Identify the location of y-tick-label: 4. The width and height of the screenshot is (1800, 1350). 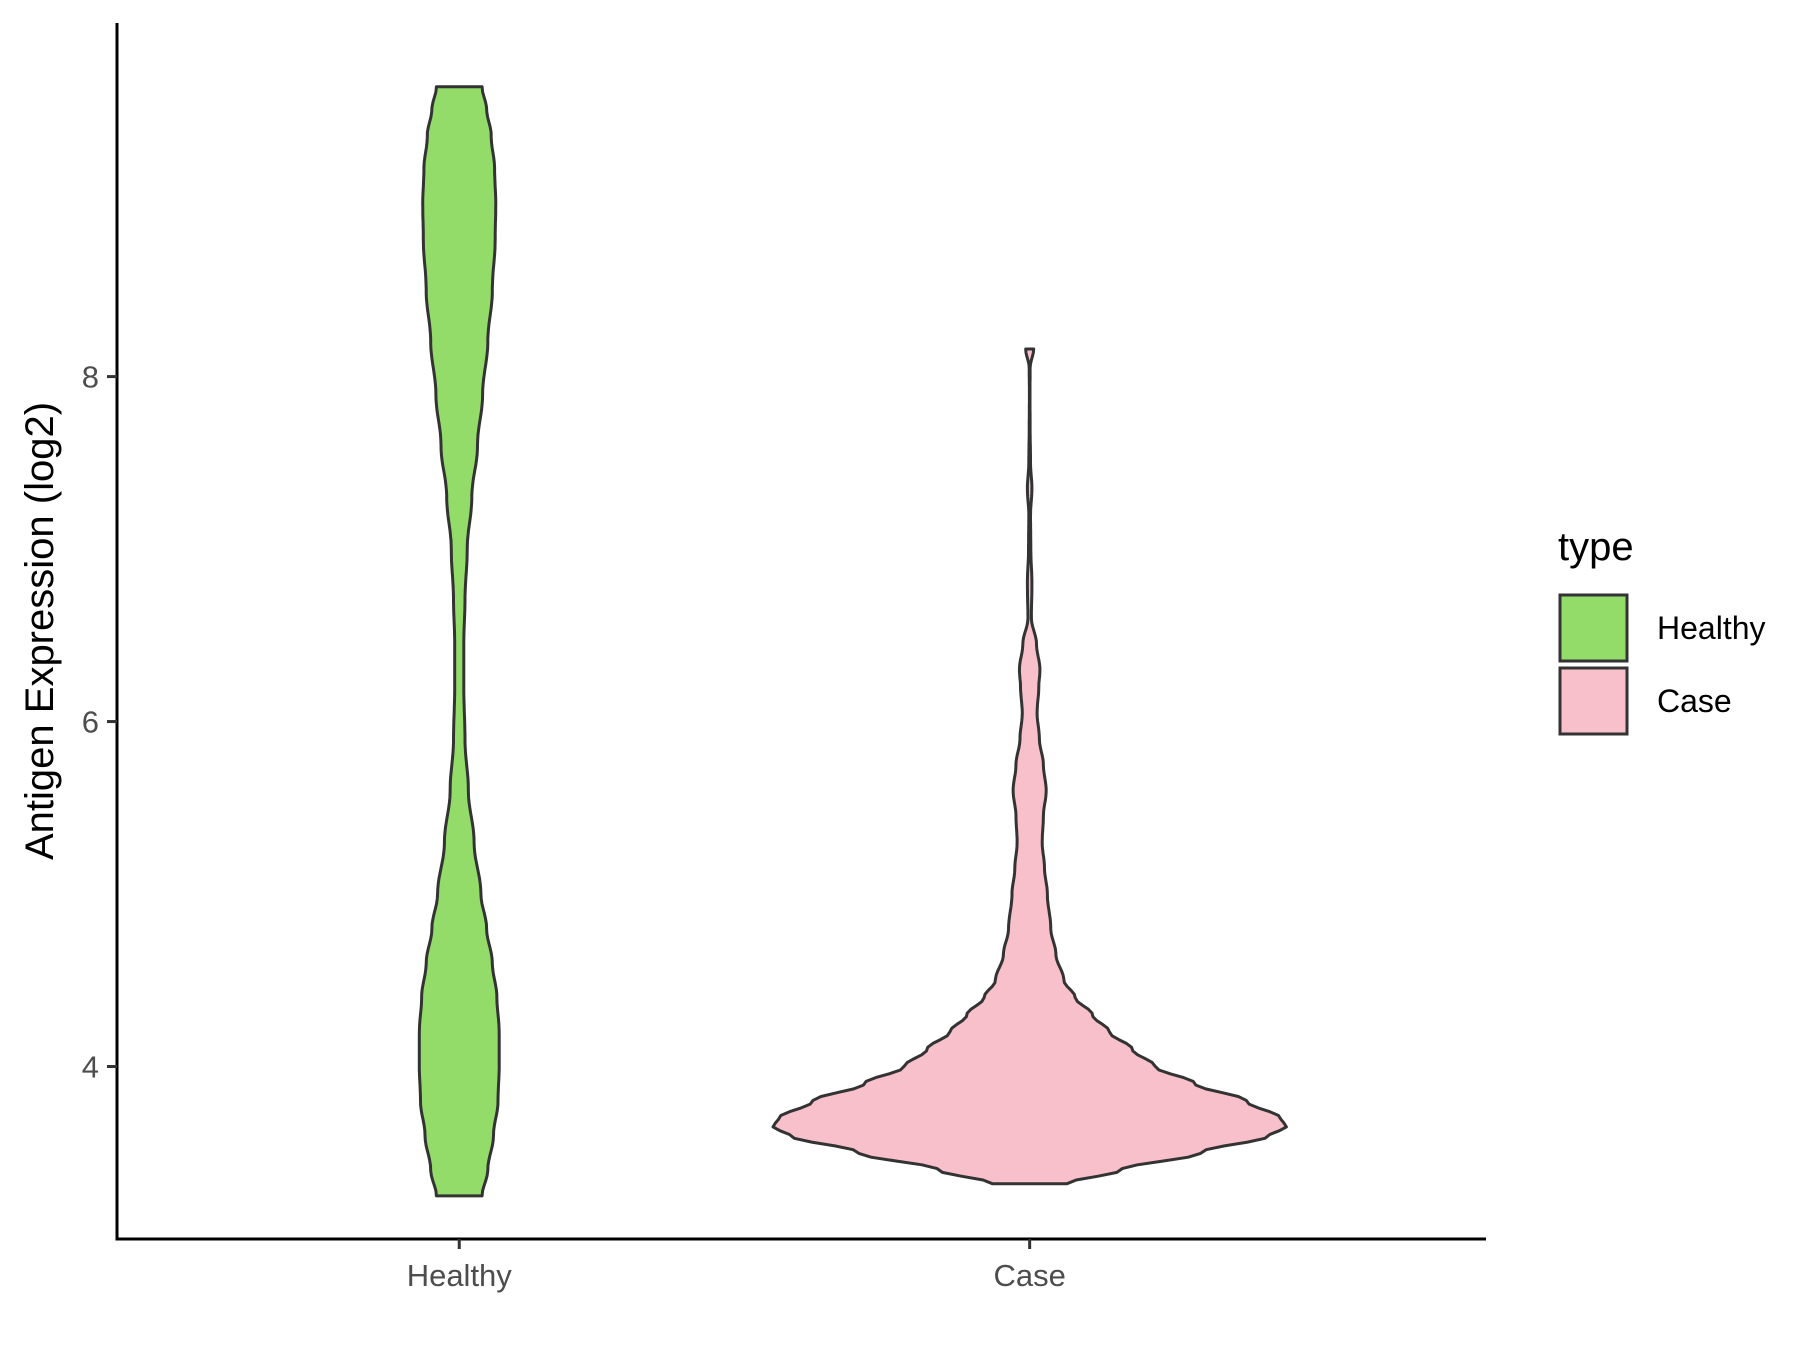
(90, 1067).